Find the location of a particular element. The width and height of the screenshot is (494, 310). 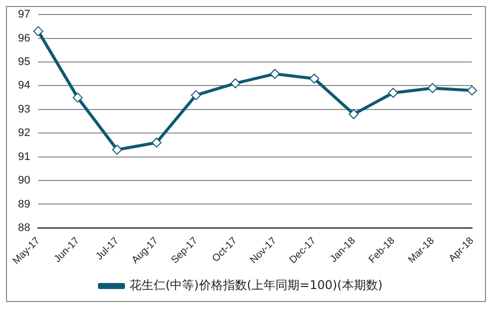

y-tick-label: 90 is located at coordinates (24, 180).